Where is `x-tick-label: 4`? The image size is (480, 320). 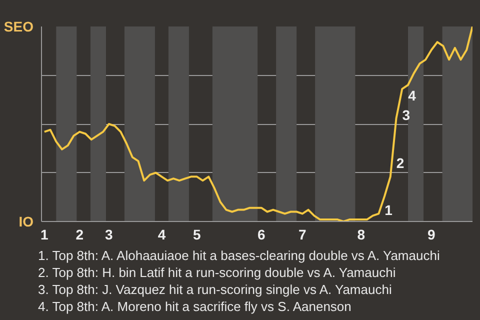
x-tick-label: 4 is located at coordinates (162, 234).